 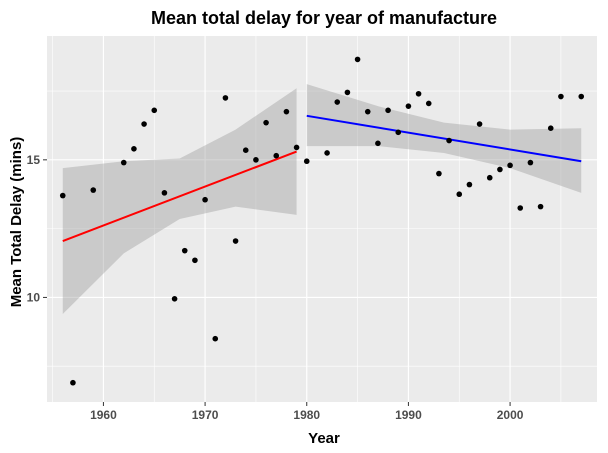 What do you see at coordinates (16, 222) in the screenshot?
I see `y-axis-title: Mean Total Delay (mins)` at bounding box center [16, 222].